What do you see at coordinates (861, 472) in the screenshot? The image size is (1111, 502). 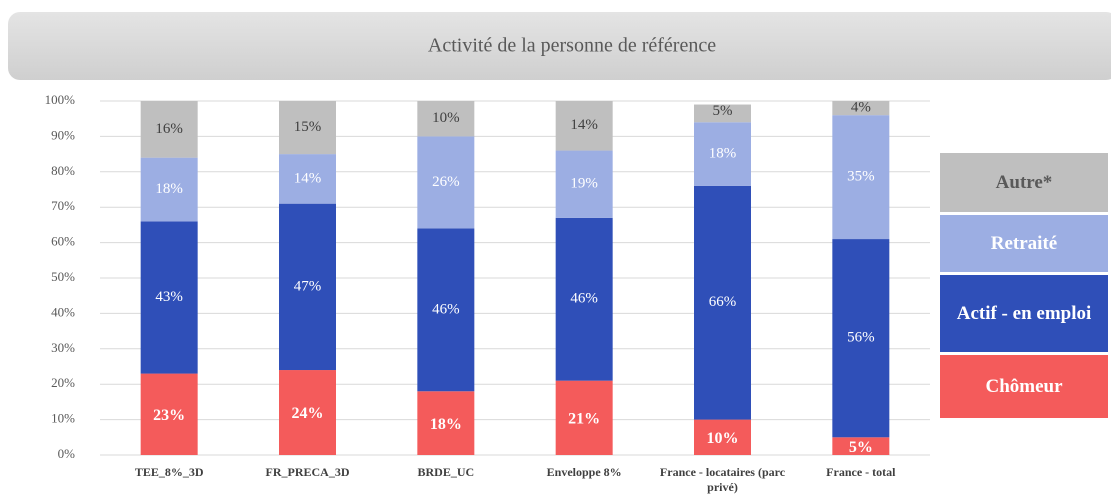 I see `x-tick-label: France - total` at bounding box center [861, 472].